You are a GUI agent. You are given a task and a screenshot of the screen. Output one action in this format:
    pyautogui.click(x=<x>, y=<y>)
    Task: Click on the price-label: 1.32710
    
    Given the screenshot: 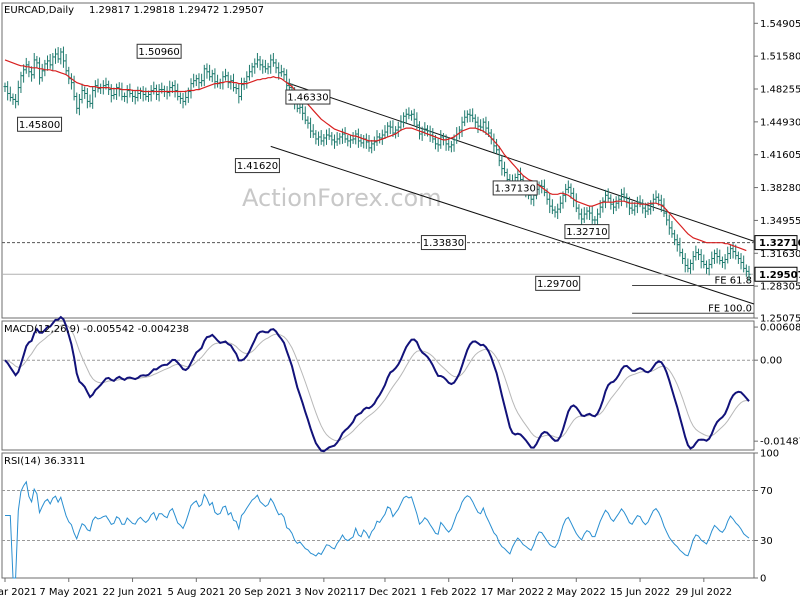 What is the action you would take?
    pyautogui.click(x=586, y=232)
    